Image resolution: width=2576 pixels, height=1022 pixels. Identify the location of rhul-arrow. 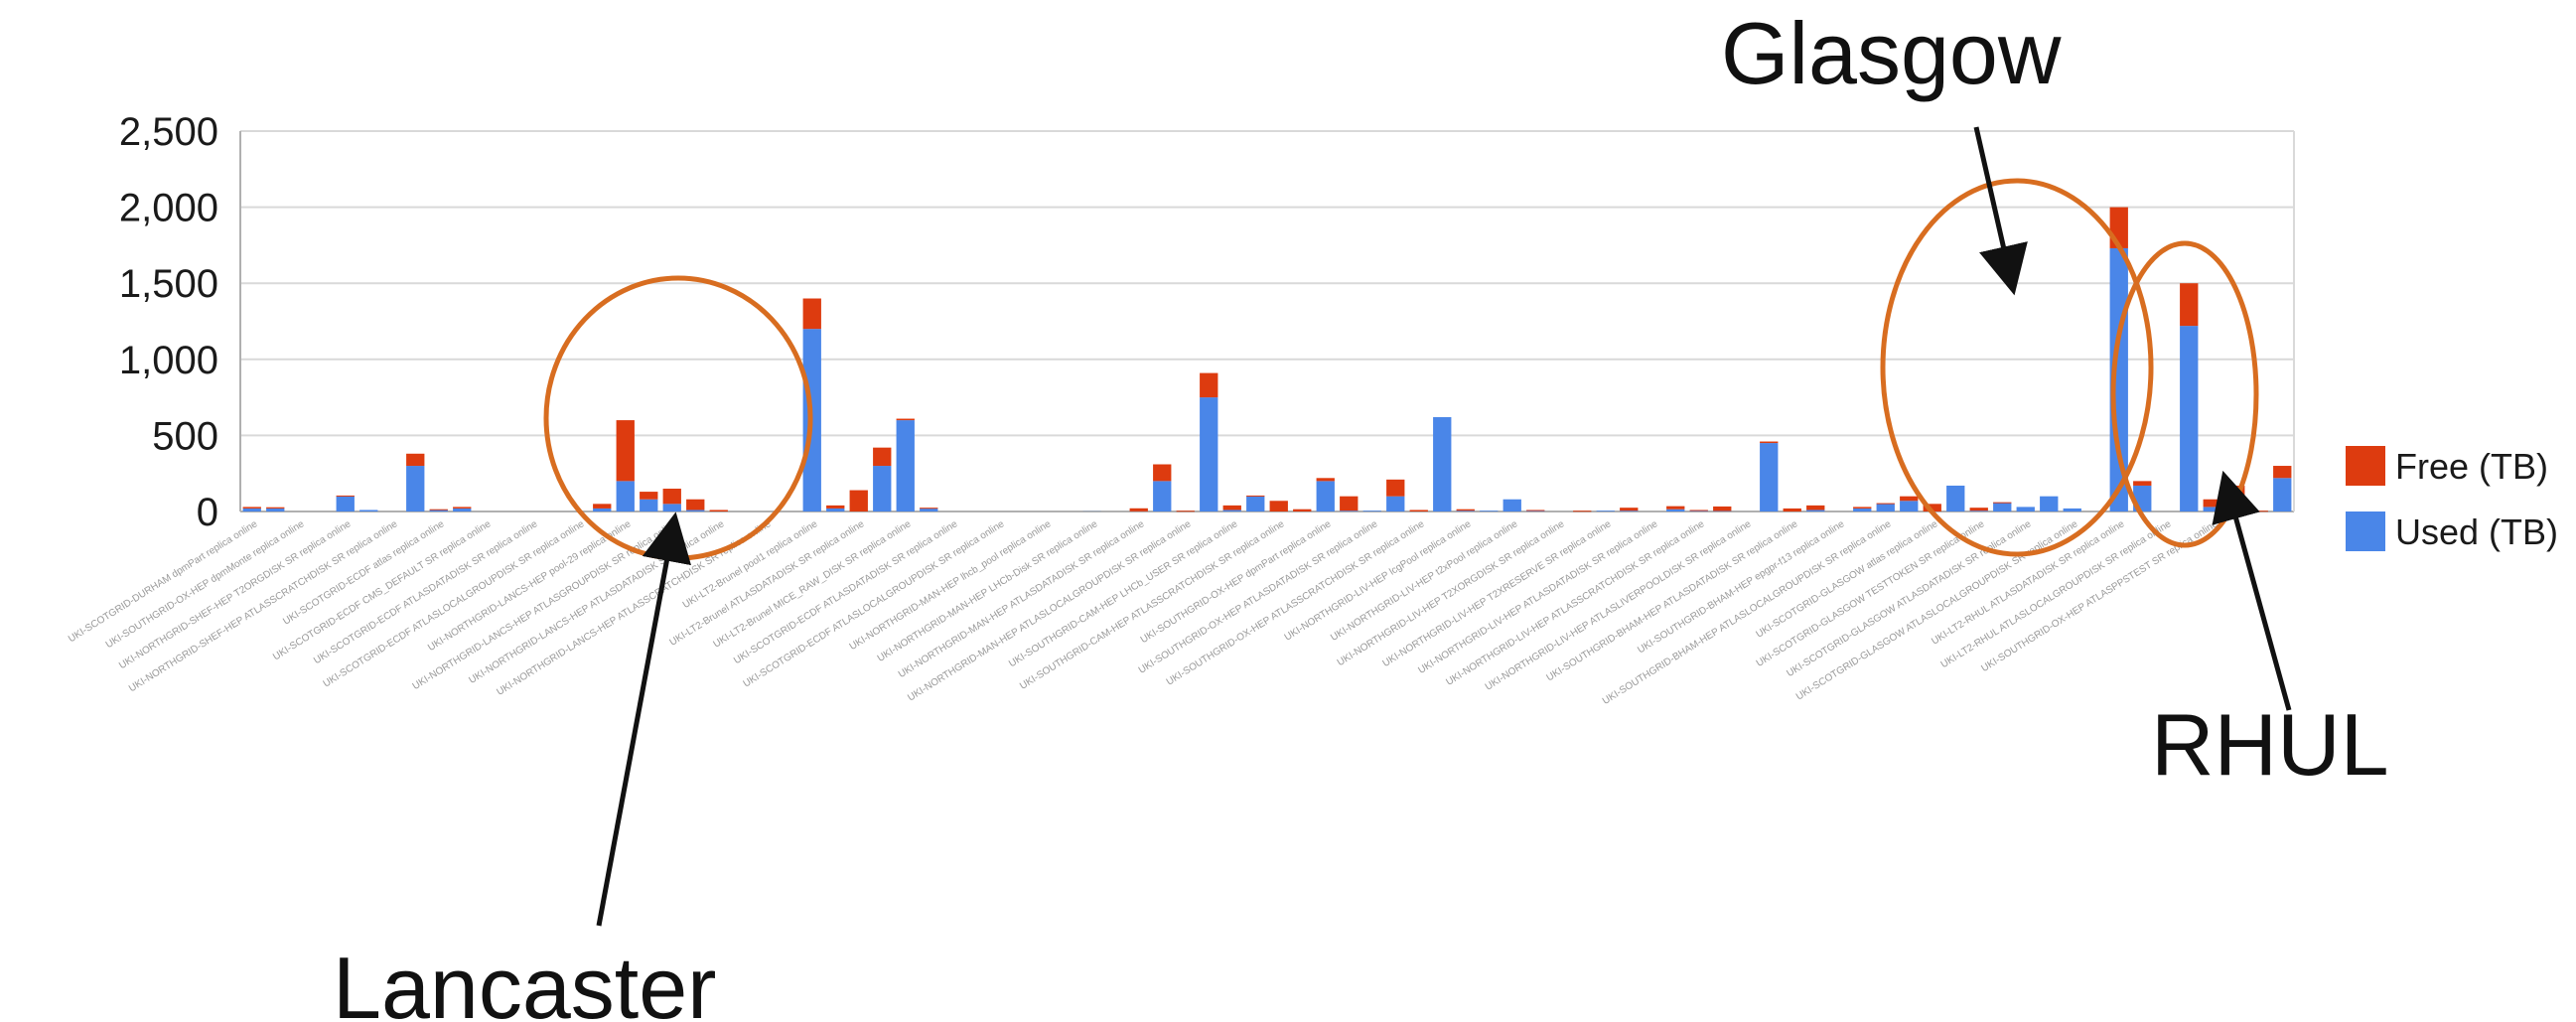
(2252, 590).